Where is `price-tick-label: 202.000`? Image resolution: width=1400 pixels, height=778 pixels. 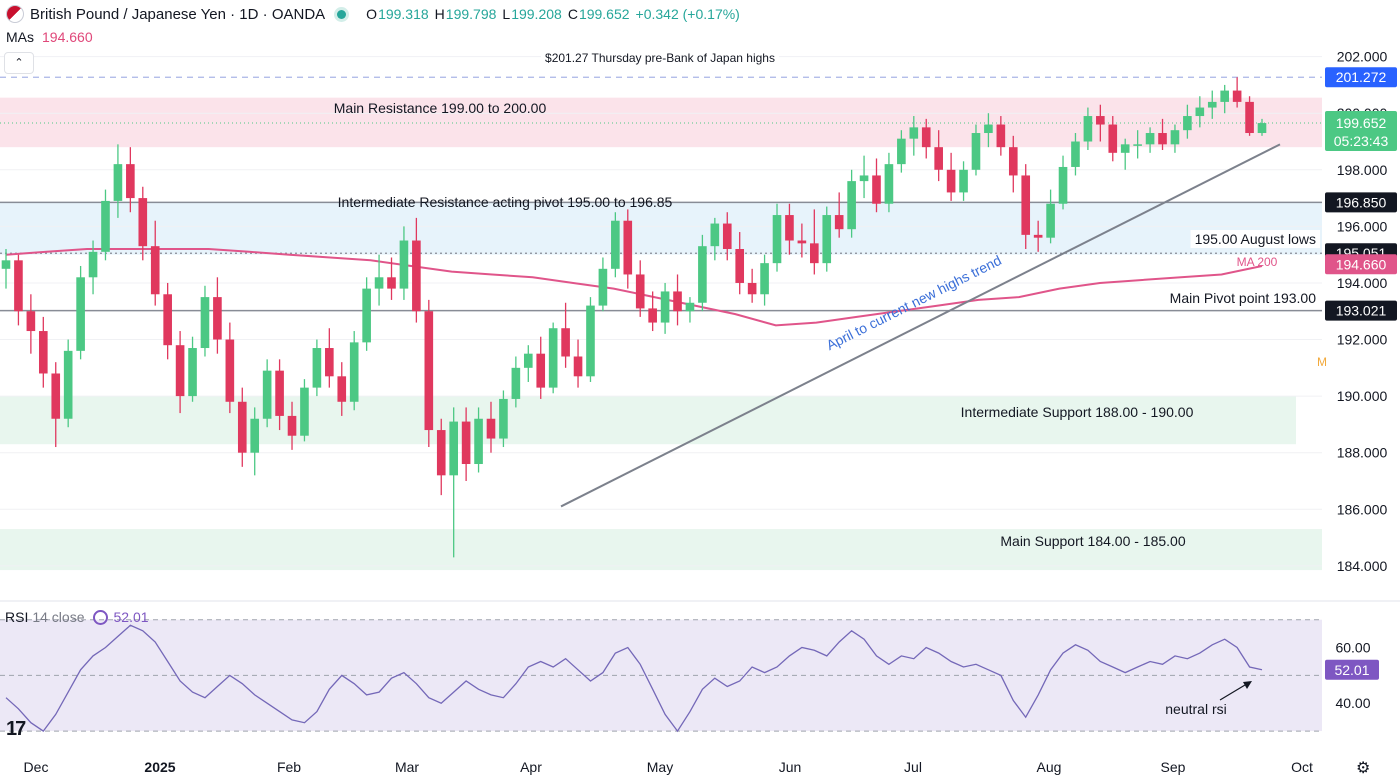 price-tick-label: 202.000 is located at coordinates (1362, 57).